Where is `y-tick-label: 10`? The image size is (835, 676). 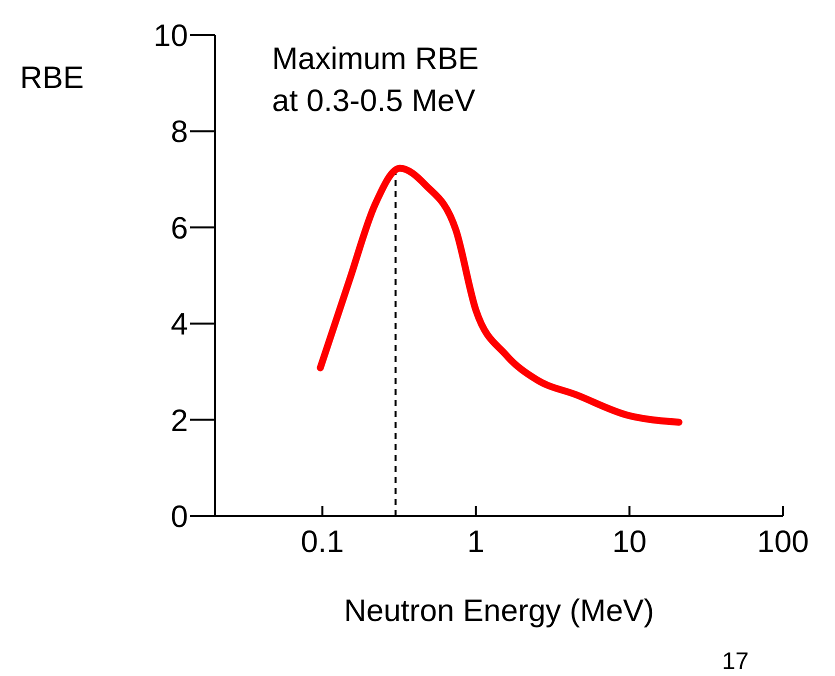 y-tick-label: 10 is located at coordinates (171, 36).